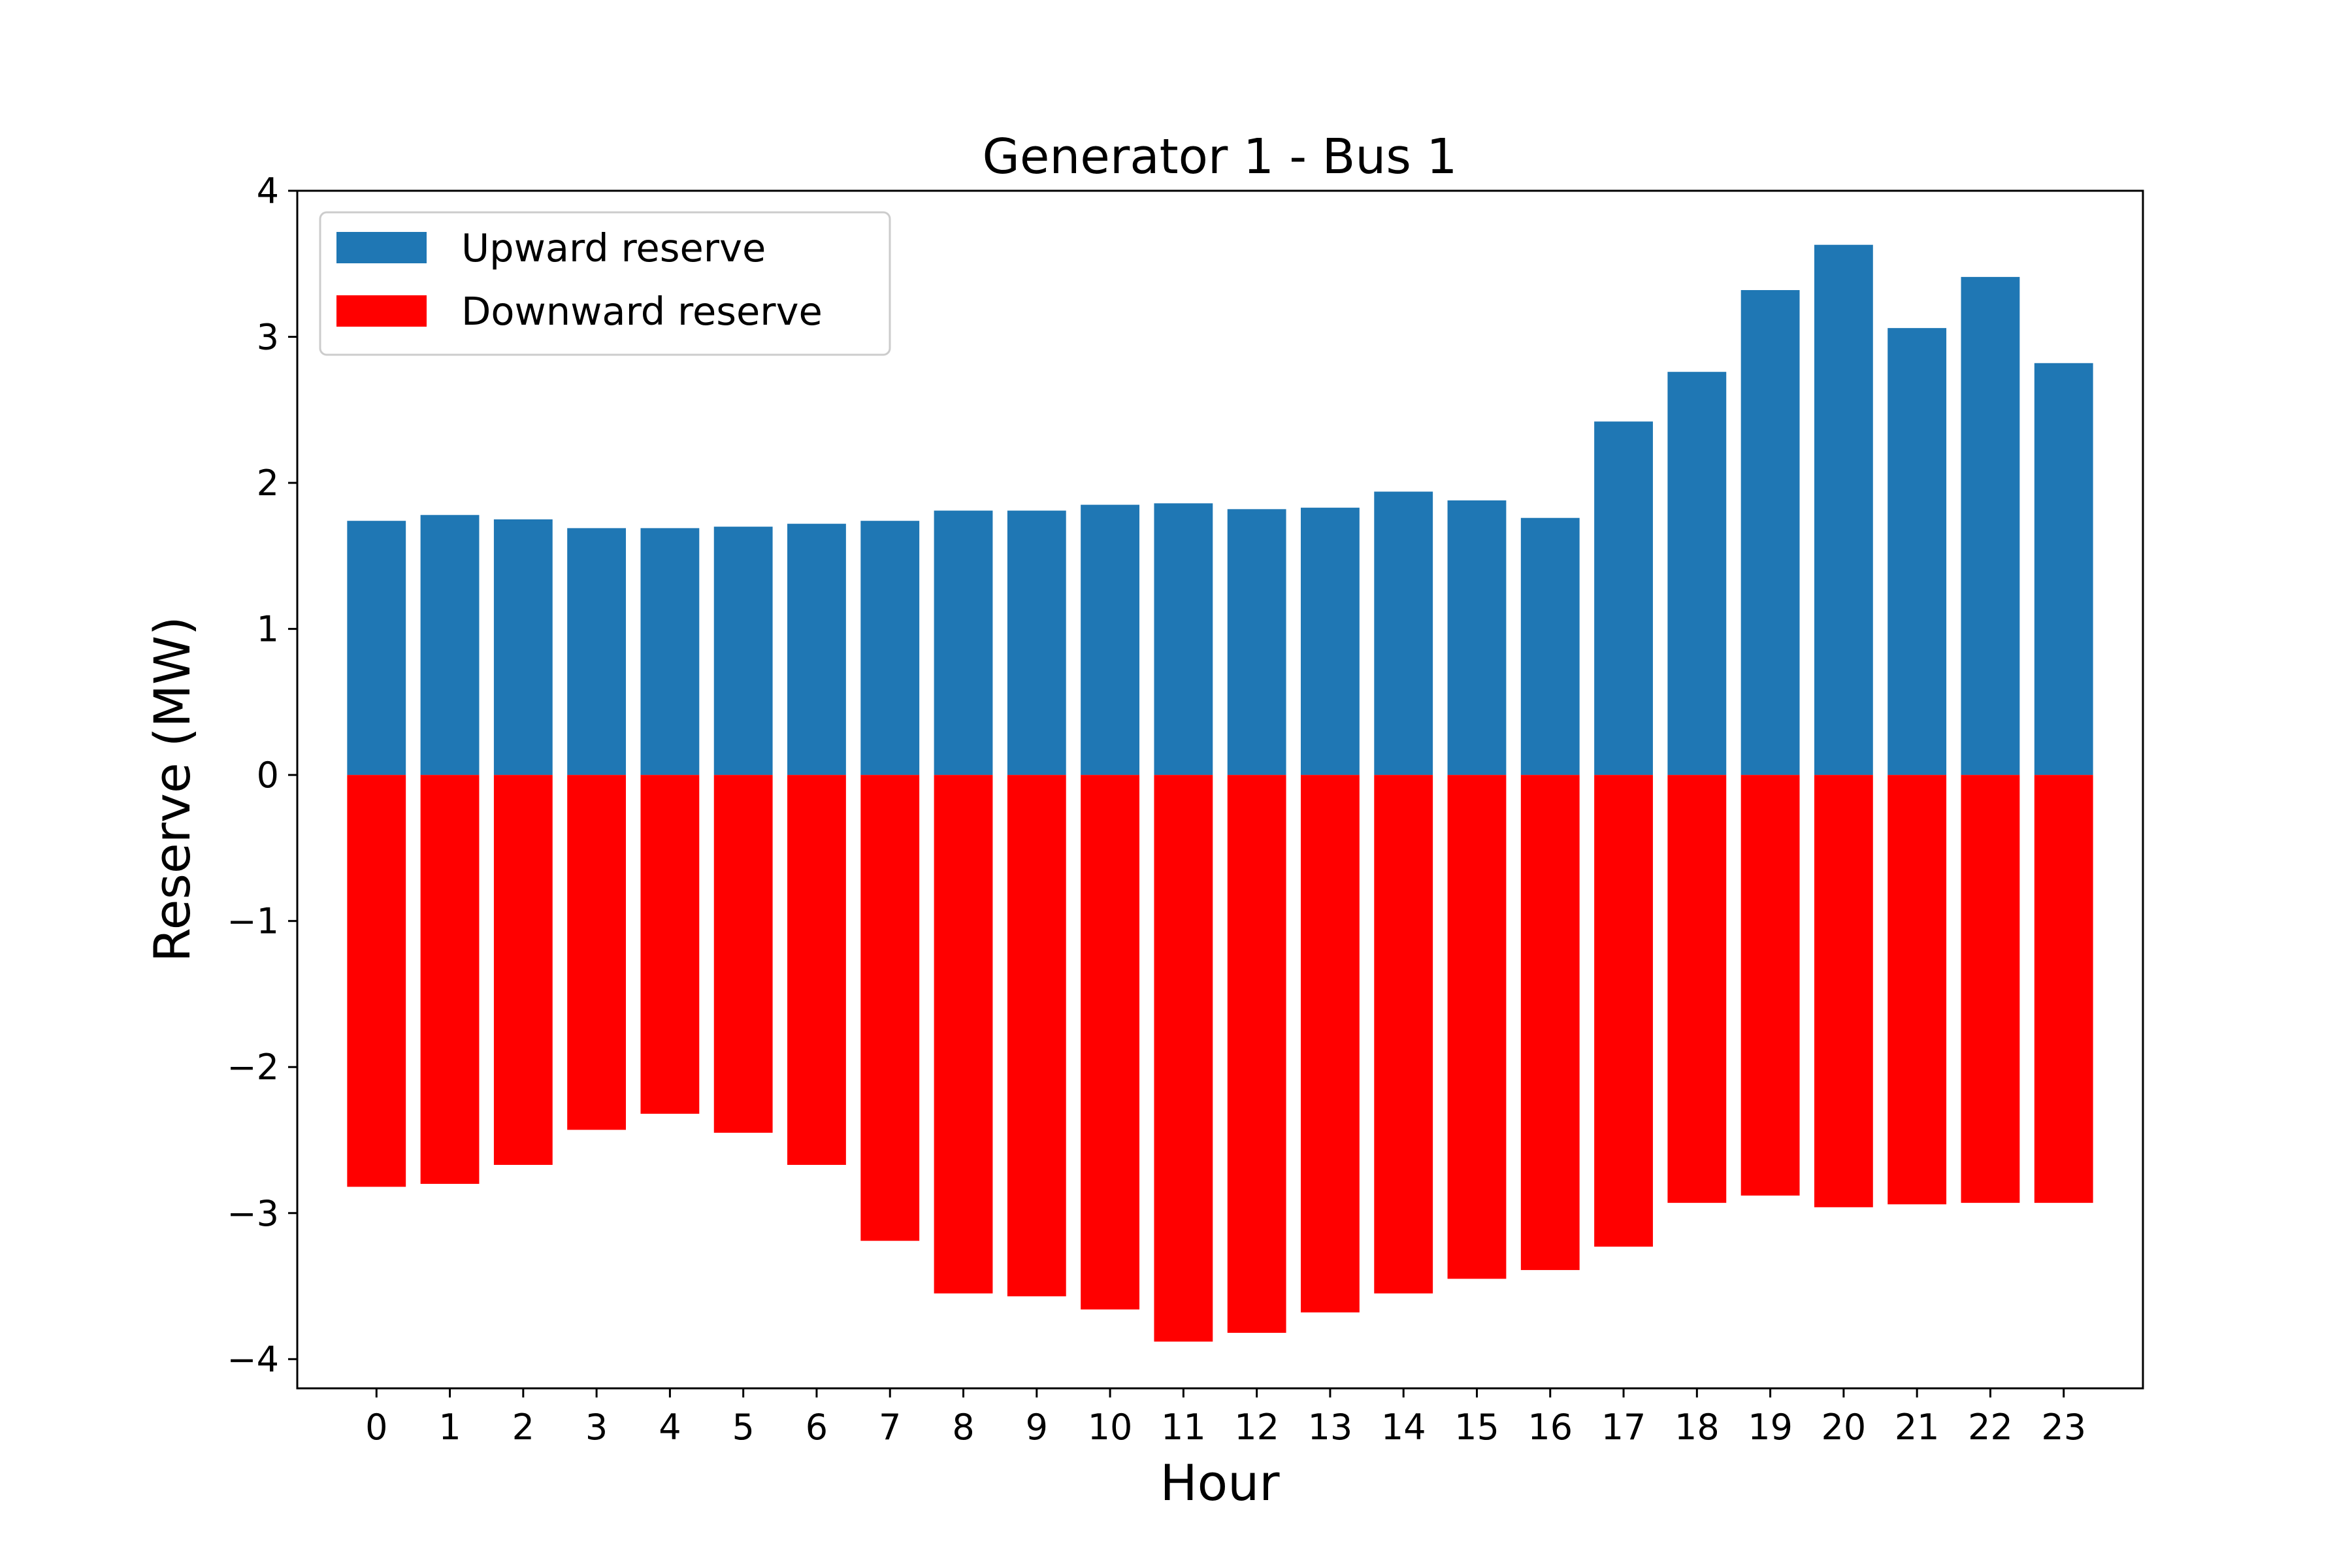 This screenshot has width=2352, height=1568. Describe the element at coordinates (1220, 157) in the screenshot. I see `chart-title: Generator 1 - Bus 1` at that location.